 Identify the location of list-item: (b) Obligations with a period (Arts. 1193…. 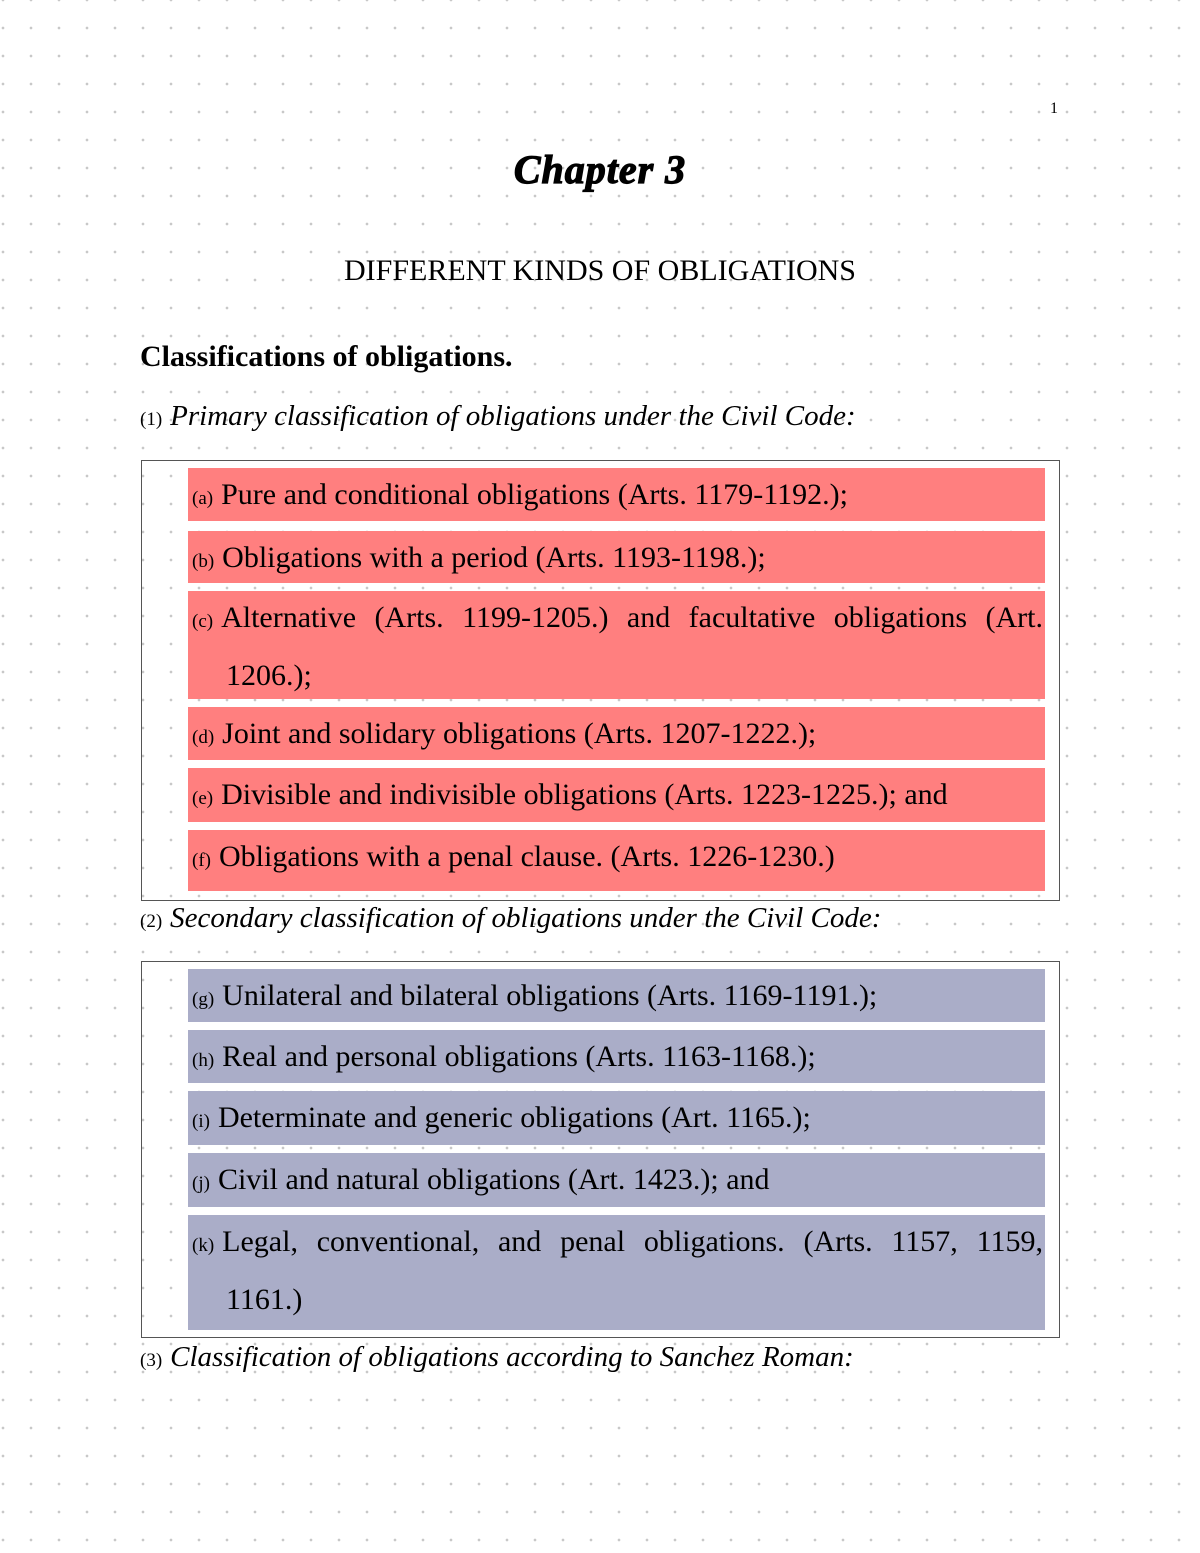
(616, 557).